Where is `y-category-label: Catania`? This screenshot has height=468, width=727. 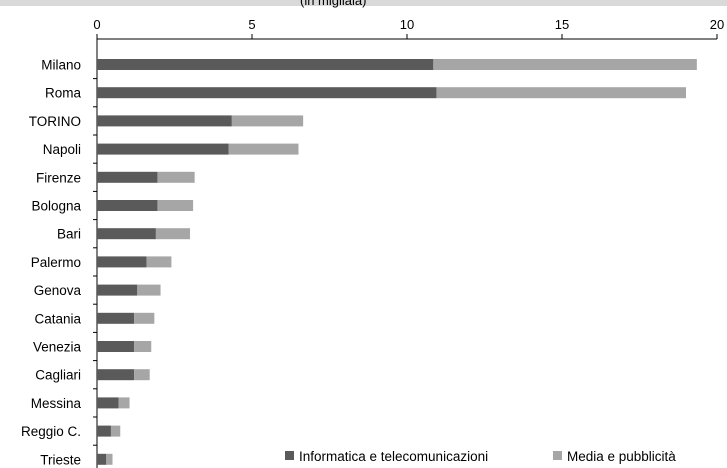
y-category-label: Catania is located at coordinates (57, 318).